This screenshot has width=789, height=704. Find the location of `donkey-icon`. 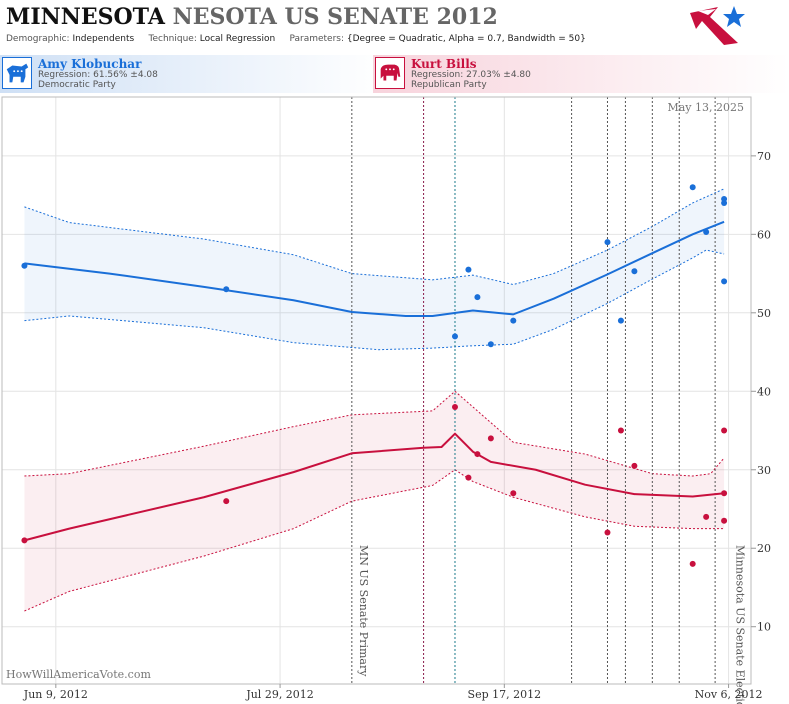

donkey-icon is located at coordinates (17, 73).